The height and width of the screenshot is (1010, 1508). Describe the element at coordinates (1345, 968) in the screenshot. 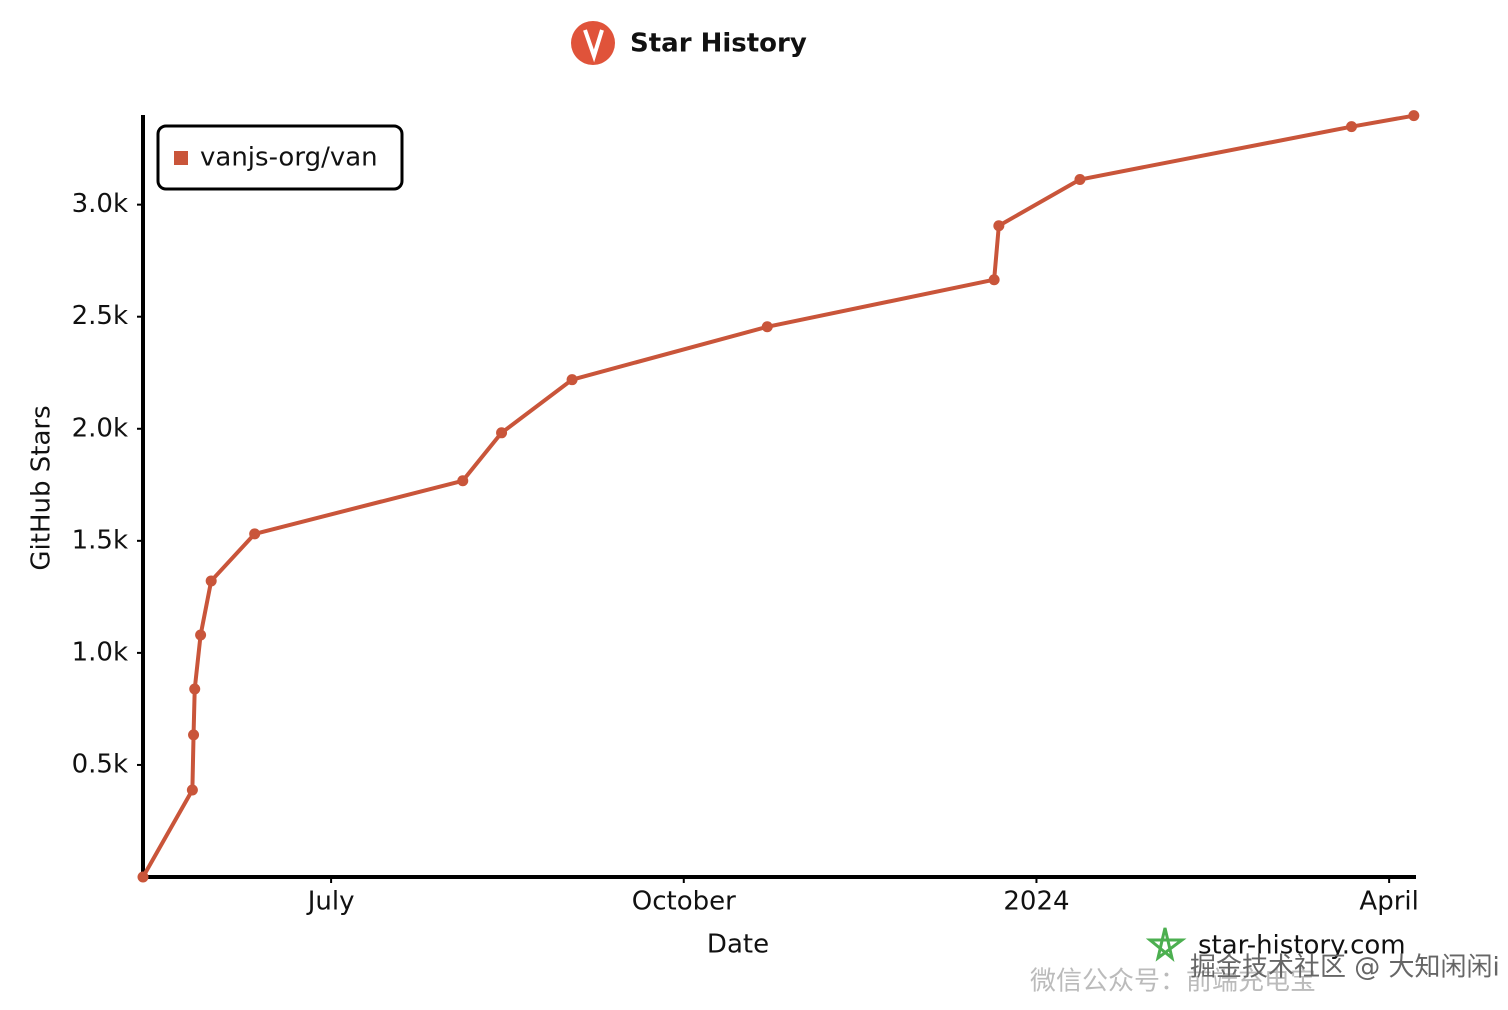

I see `watermark: 掘金技术社区 @ 大知闲闲i` at that location.